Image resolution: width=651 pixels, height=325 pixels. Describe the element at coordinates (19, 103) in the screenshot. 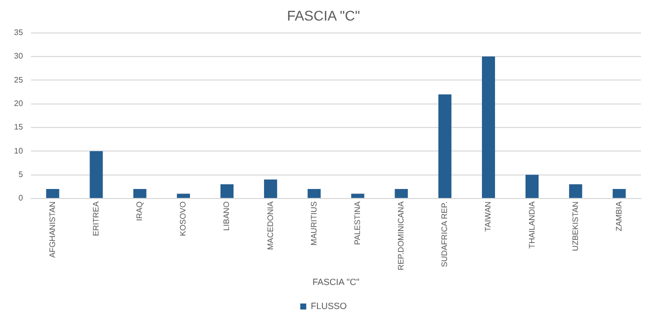

I see `y-tick-label: 20` at that location.